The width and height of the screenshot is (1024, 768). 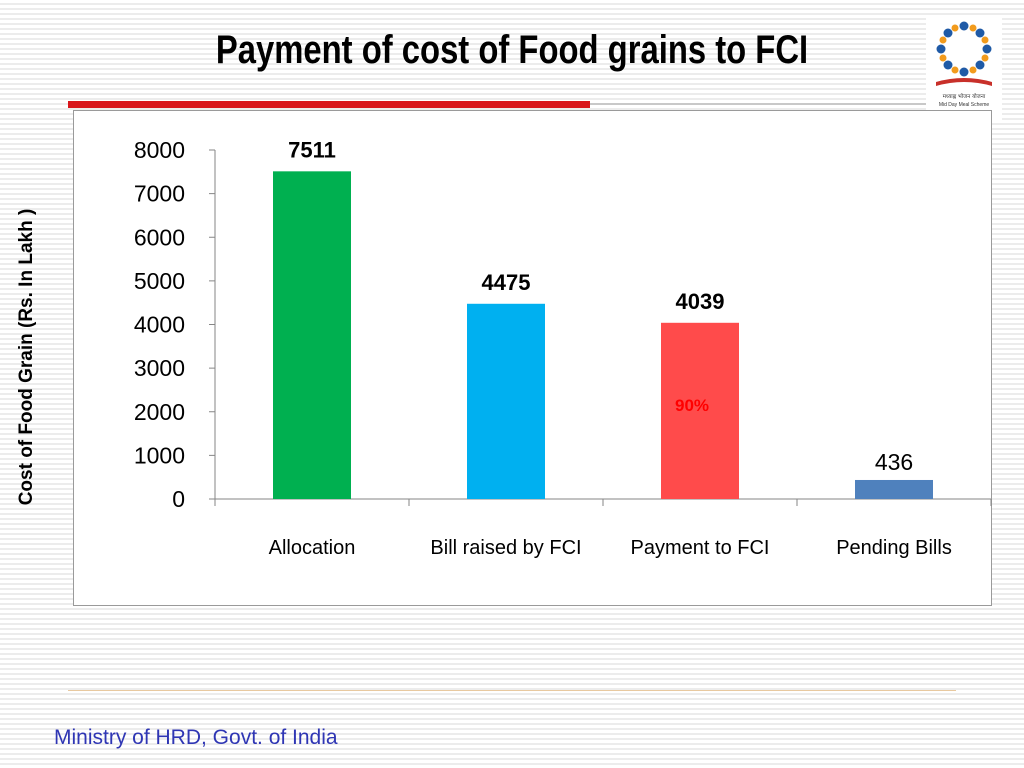 What do you see at coordinates (773, 104) in the screenshot?
I see `title-underline-gray` at bounding box center [773, 104].